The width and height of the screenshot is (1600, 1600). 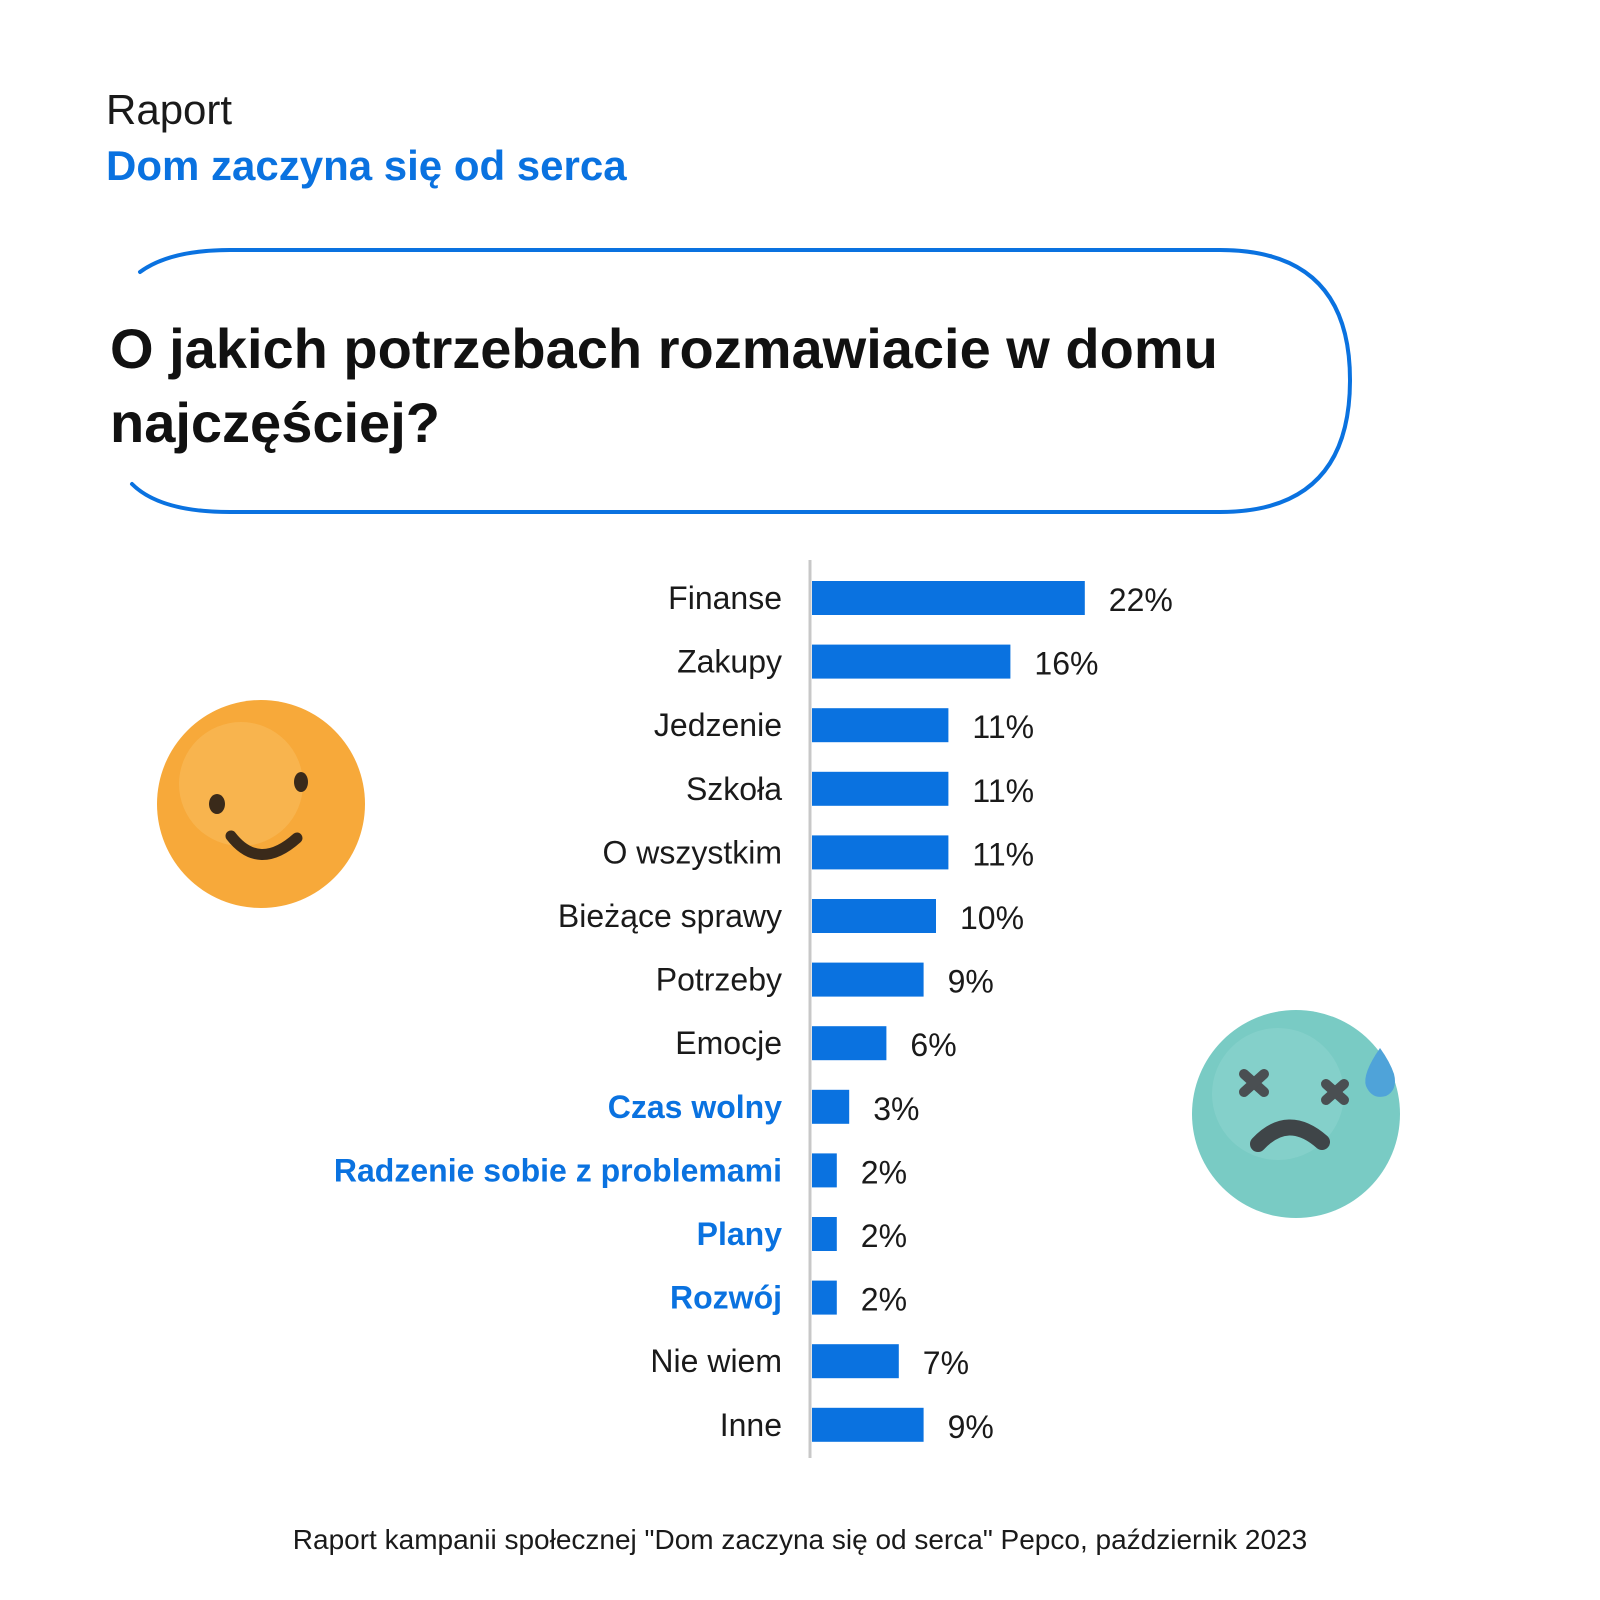 I want to click on value-label-1: 22%, so click(x=1141, y=600).